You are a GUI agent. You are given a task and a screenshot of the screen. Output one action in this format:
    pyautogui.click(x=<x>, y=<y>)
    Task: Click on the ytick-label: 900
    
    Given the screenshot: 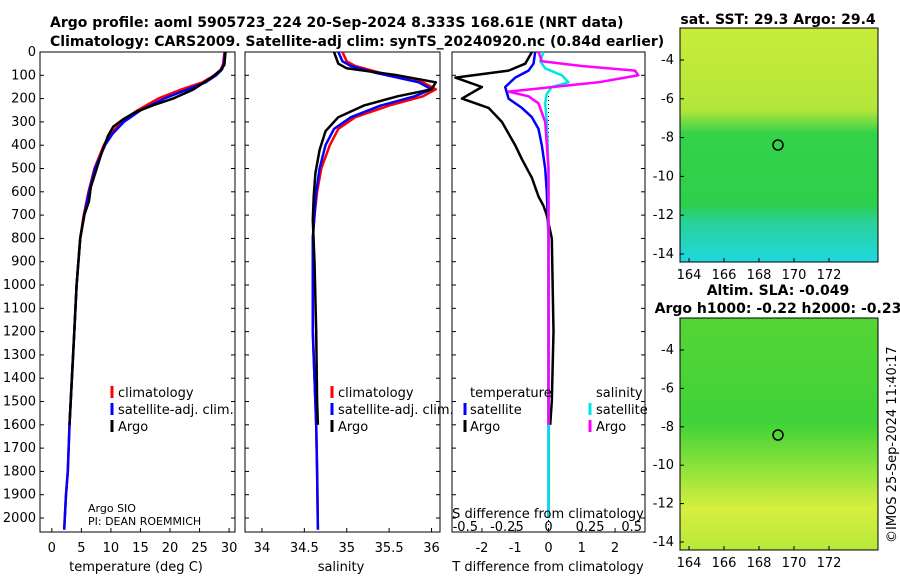 What is the action you would take?
    pyautogui.click(x=23, y=262)
    